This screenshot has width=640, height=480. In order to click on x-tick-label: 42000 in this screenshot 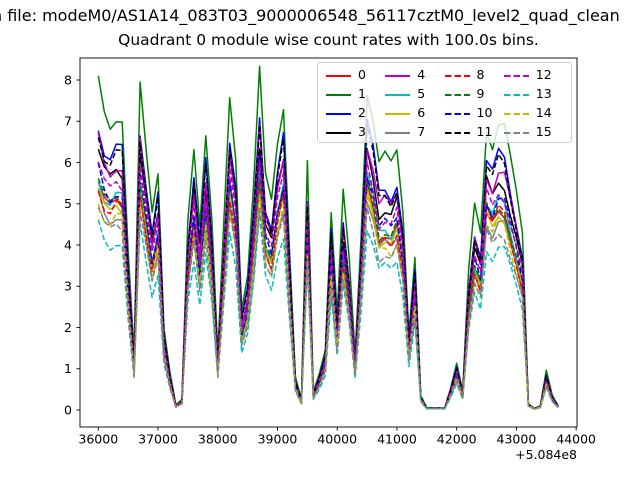, I will do `click(457, 439)`.